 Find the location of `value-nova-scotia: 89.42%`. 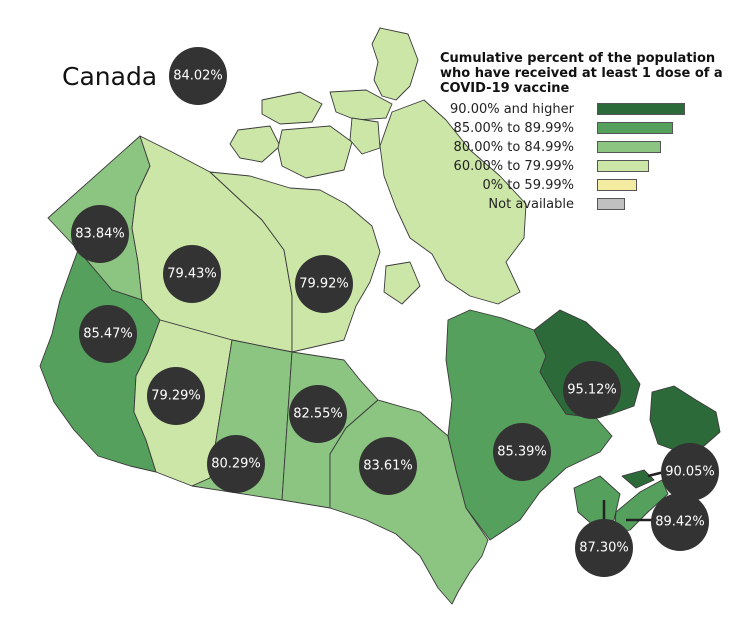

value-nova-scotia: 89.42% is located at coordinates (680, 522).